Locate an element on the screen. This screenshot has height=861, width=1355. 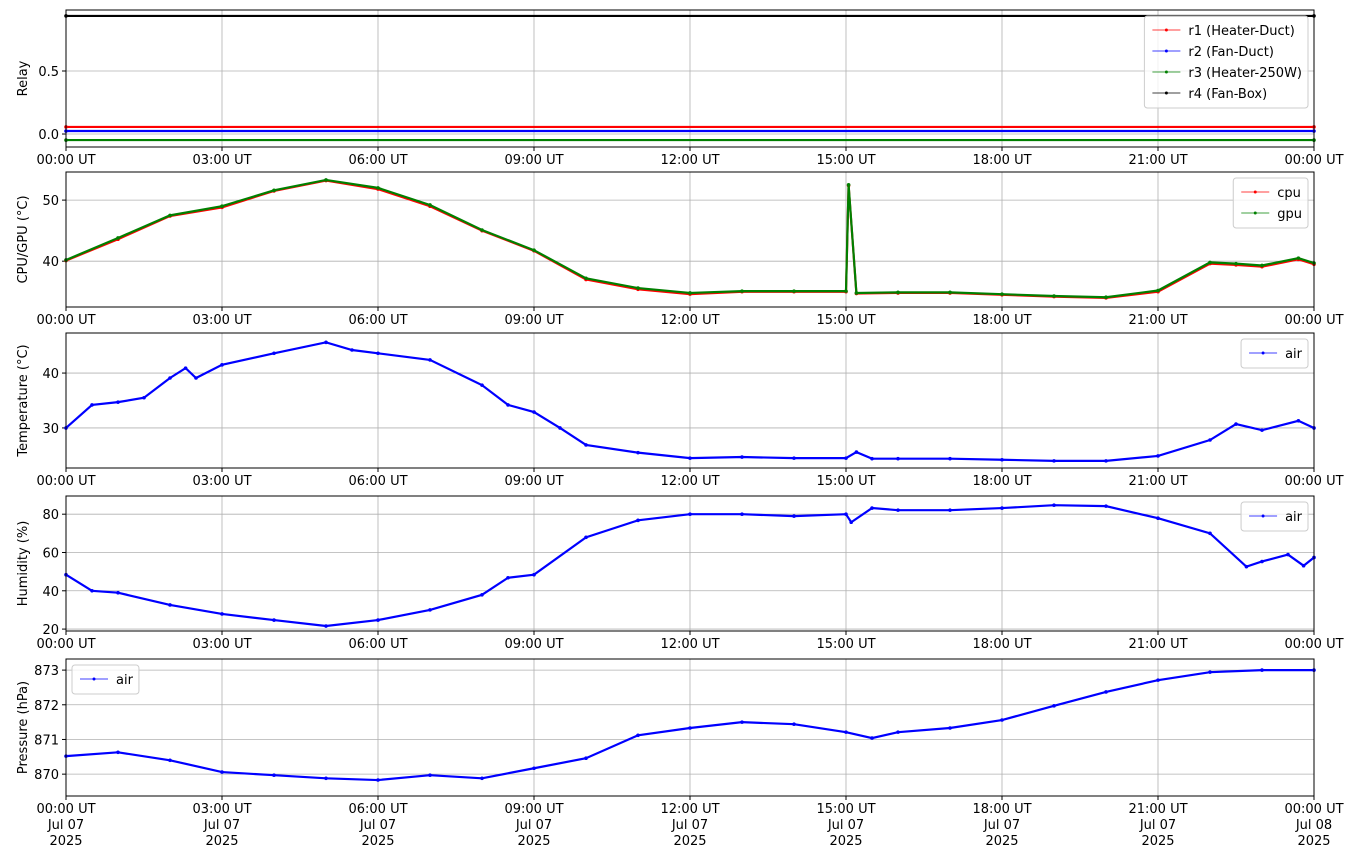
x-tick-label: 09:00 UT is located at coordinates (533, 644).